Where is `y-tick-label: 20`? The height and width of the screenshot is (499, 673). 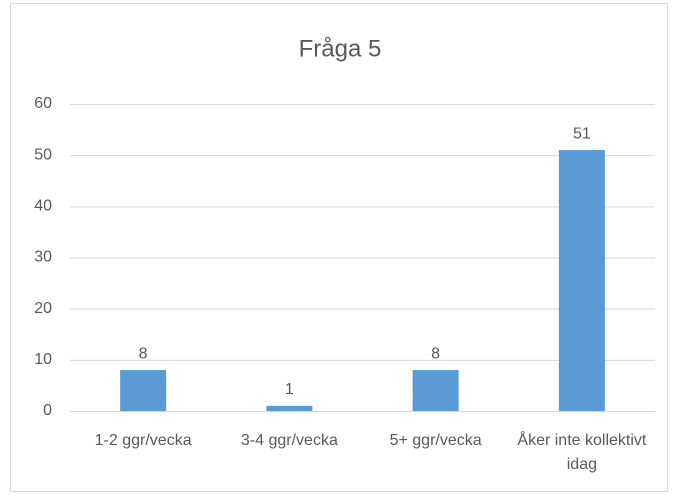
y-tick-label: 20 is located at coordinates (43, 308).